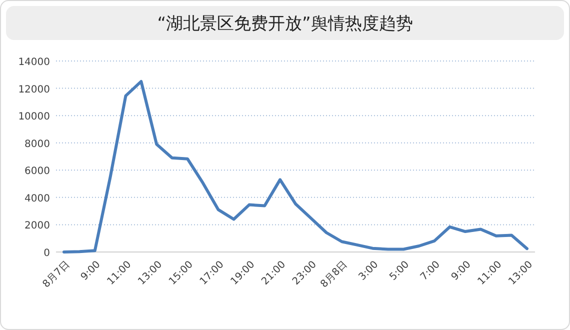 This screenshot has height=330, width=570. What do you see at coordinates (37, 198) in the screenshot?
I see `y-tick-label: 4000` at bounding box center [37, 198].